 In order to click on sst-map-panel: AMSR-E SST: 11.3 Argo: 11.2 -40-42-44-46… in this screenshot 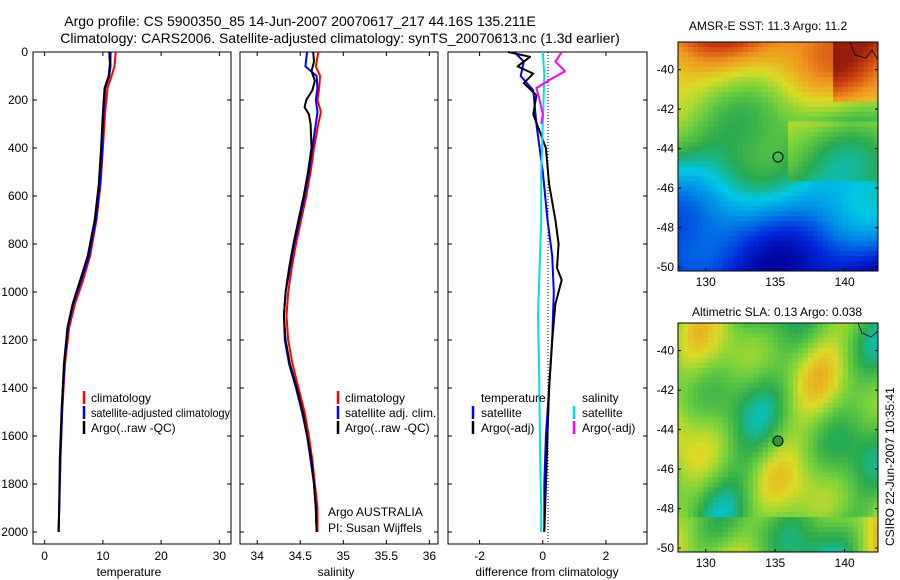, I will do `click(768, 154)`.